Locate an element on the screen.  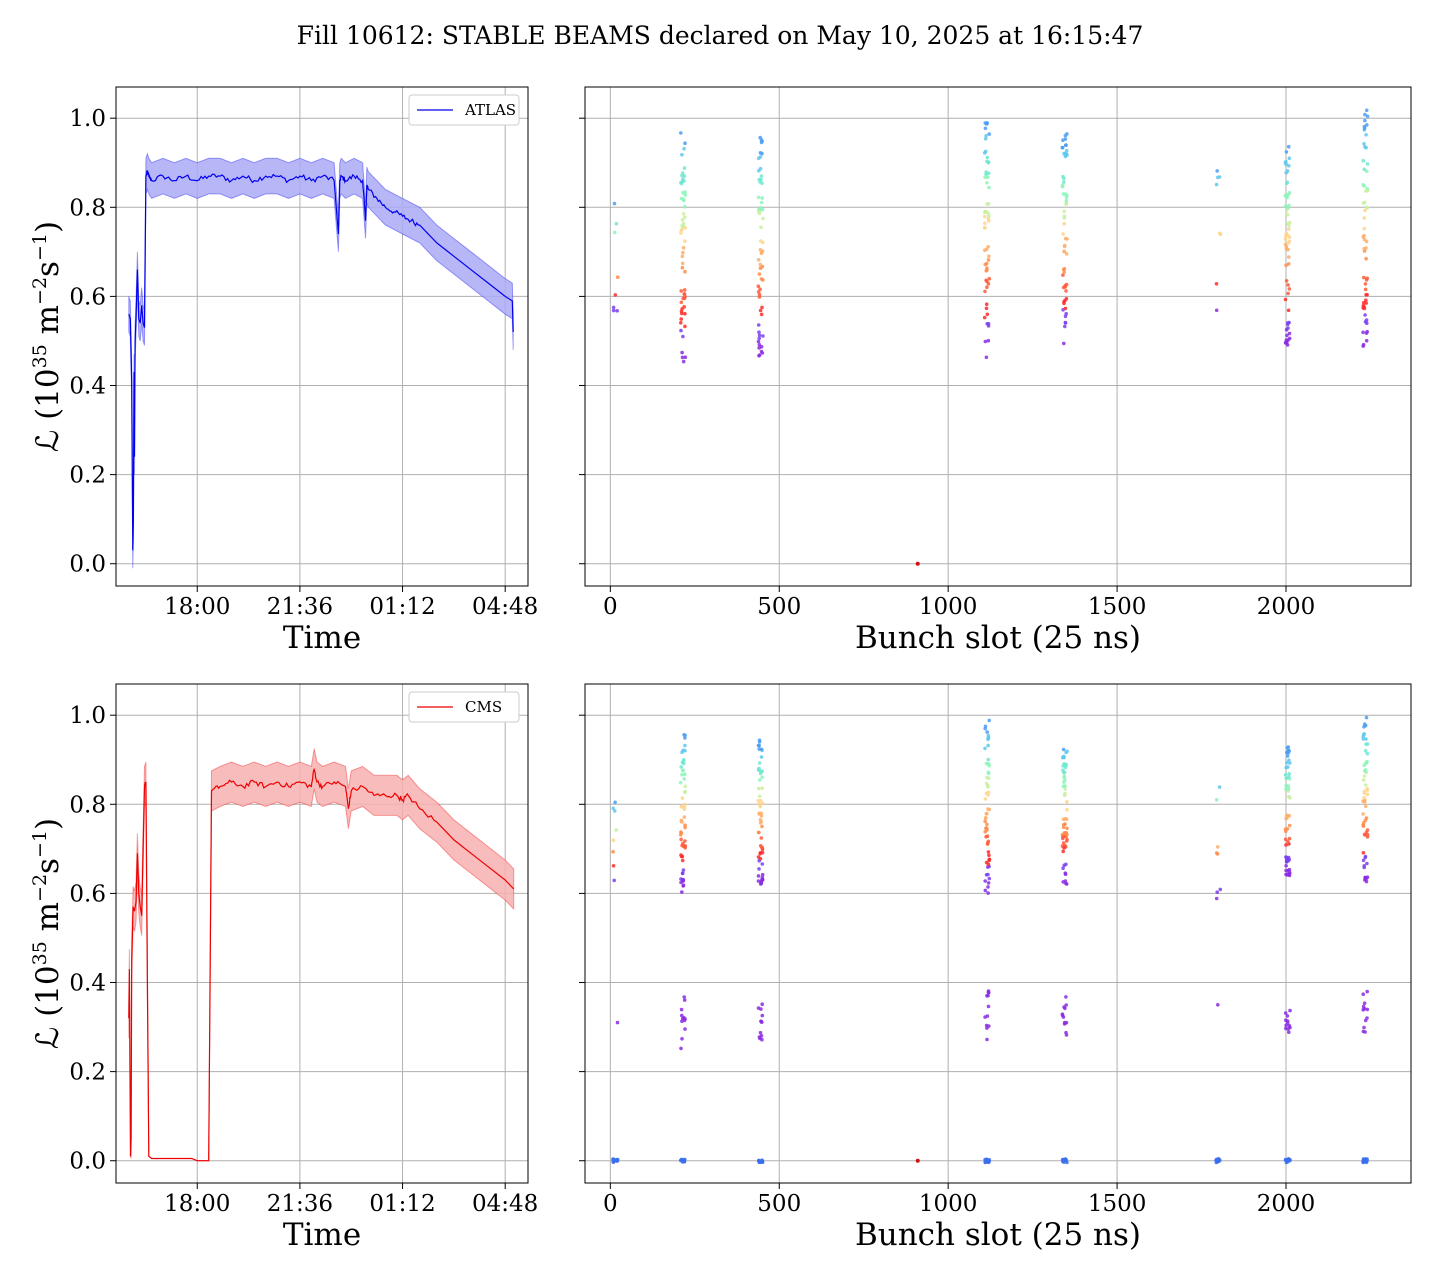
legend-label: ATLAS is located at coordinates (490, 110).